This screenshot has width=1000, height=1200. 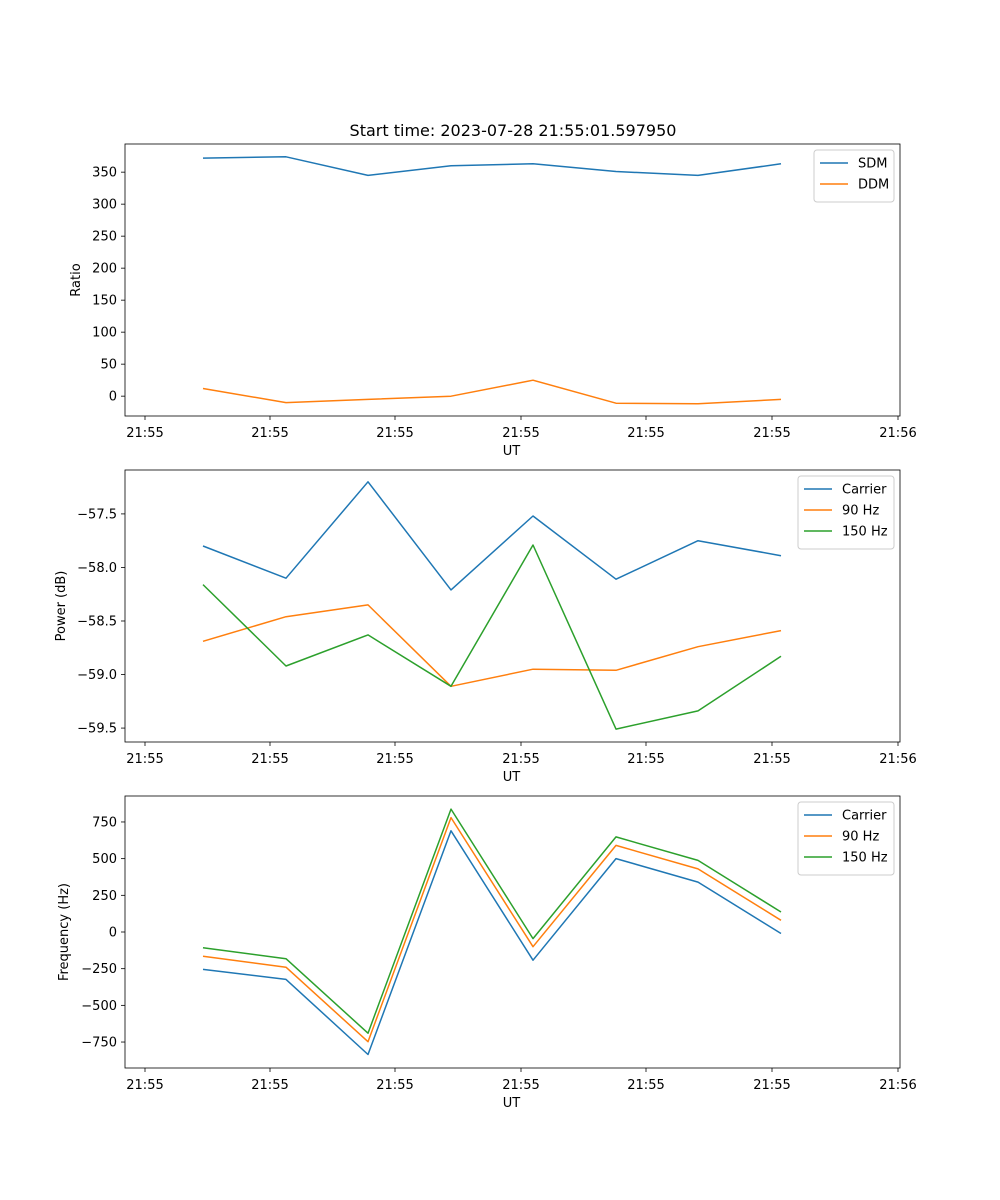 What do you see at coordinates (513, 130) in the screenshot?
I see `chart-title: Start time: 2023-07-28 21:55:01.597950` at bounding box center [513, 130].